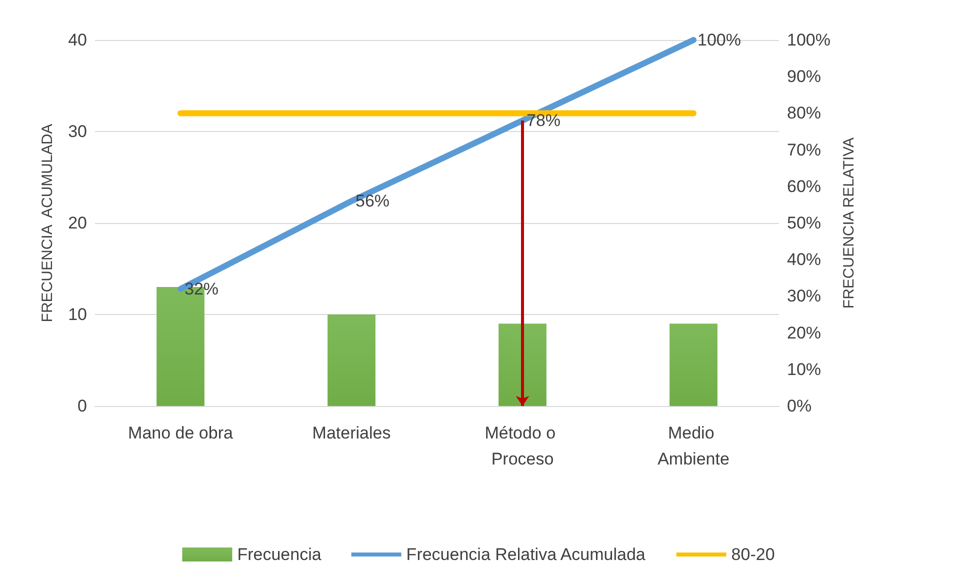  Describe the element at coordinates (849, 223) in the screenshot. I see `y2-axis-title: FRECUENCIA RELATIVA` at that location.